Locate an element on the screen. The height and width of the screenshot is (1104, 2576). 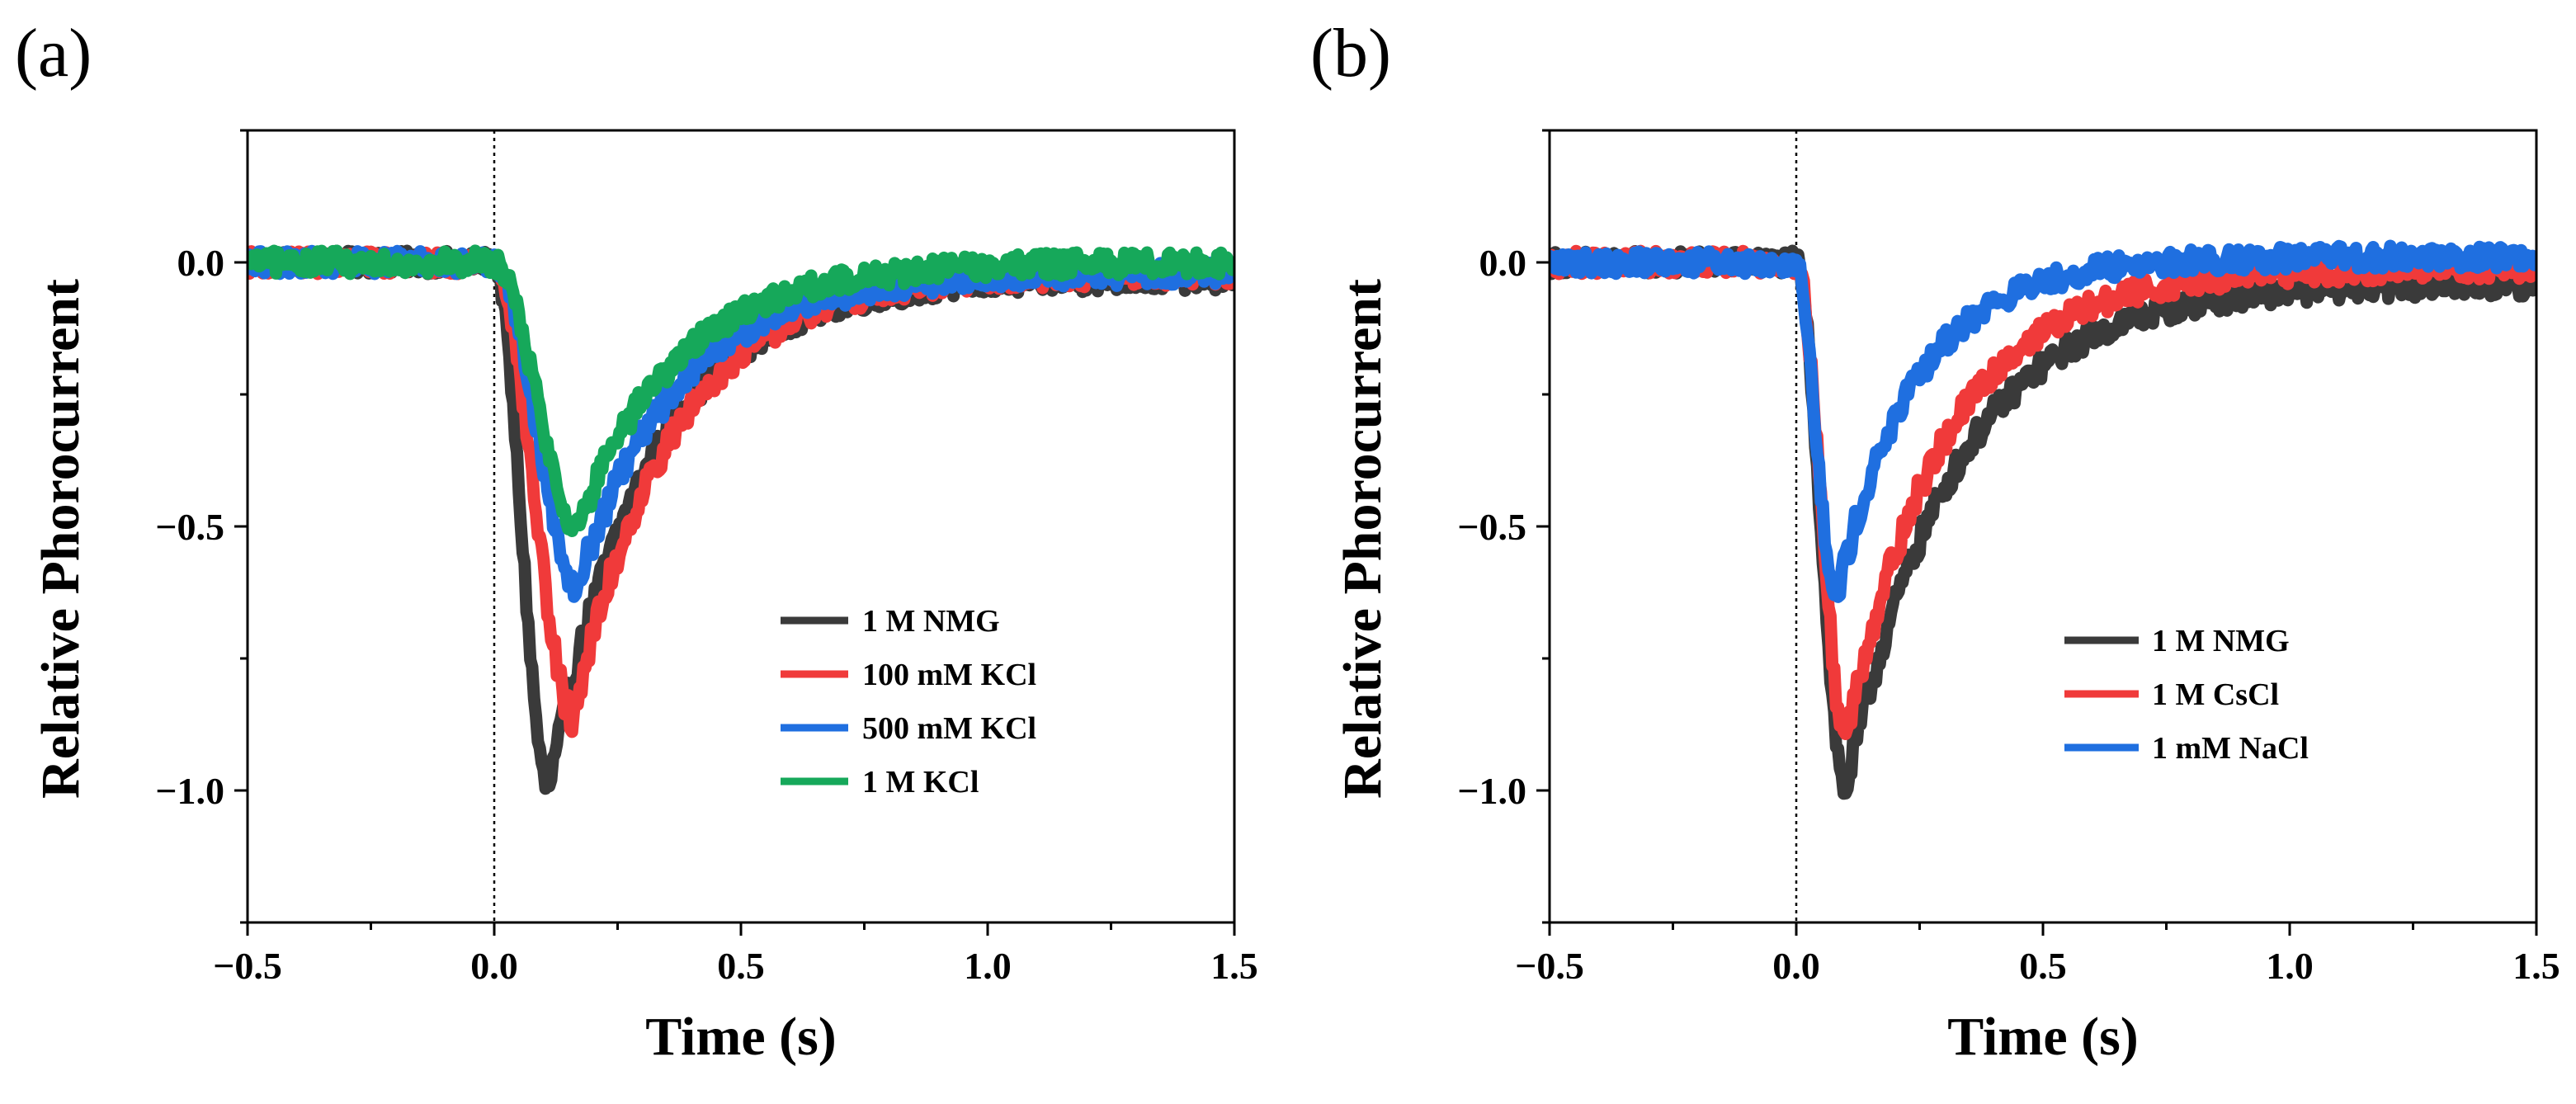
legend-label: 100 mM KCl is located at coordinates (949, 675).